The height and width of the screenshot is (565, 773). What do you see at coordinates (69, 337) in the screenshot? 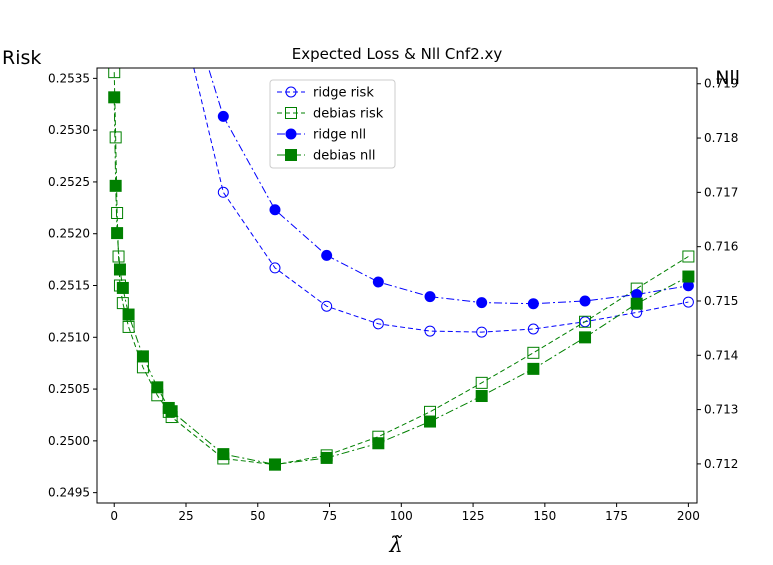
I see `y-left-tick-label: 0.2510` at bounding box center [69, 337].